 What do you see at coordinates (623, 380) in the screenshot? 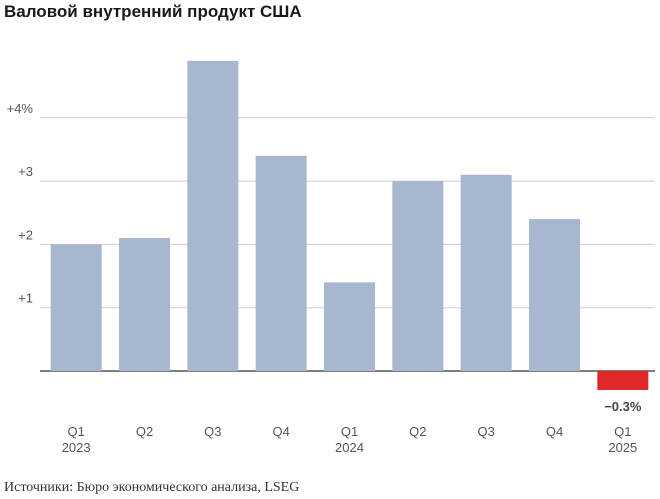
I see `bar-negative` at bounding box center [623, 380].